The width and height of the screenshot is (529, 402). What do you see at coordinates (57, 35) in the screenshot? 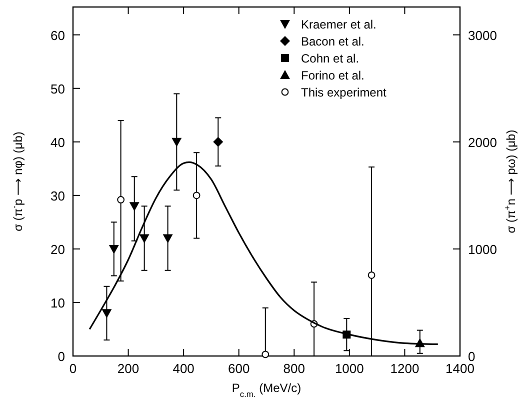
I see `y-tick-label: 60` at bounding box center [57, 35].